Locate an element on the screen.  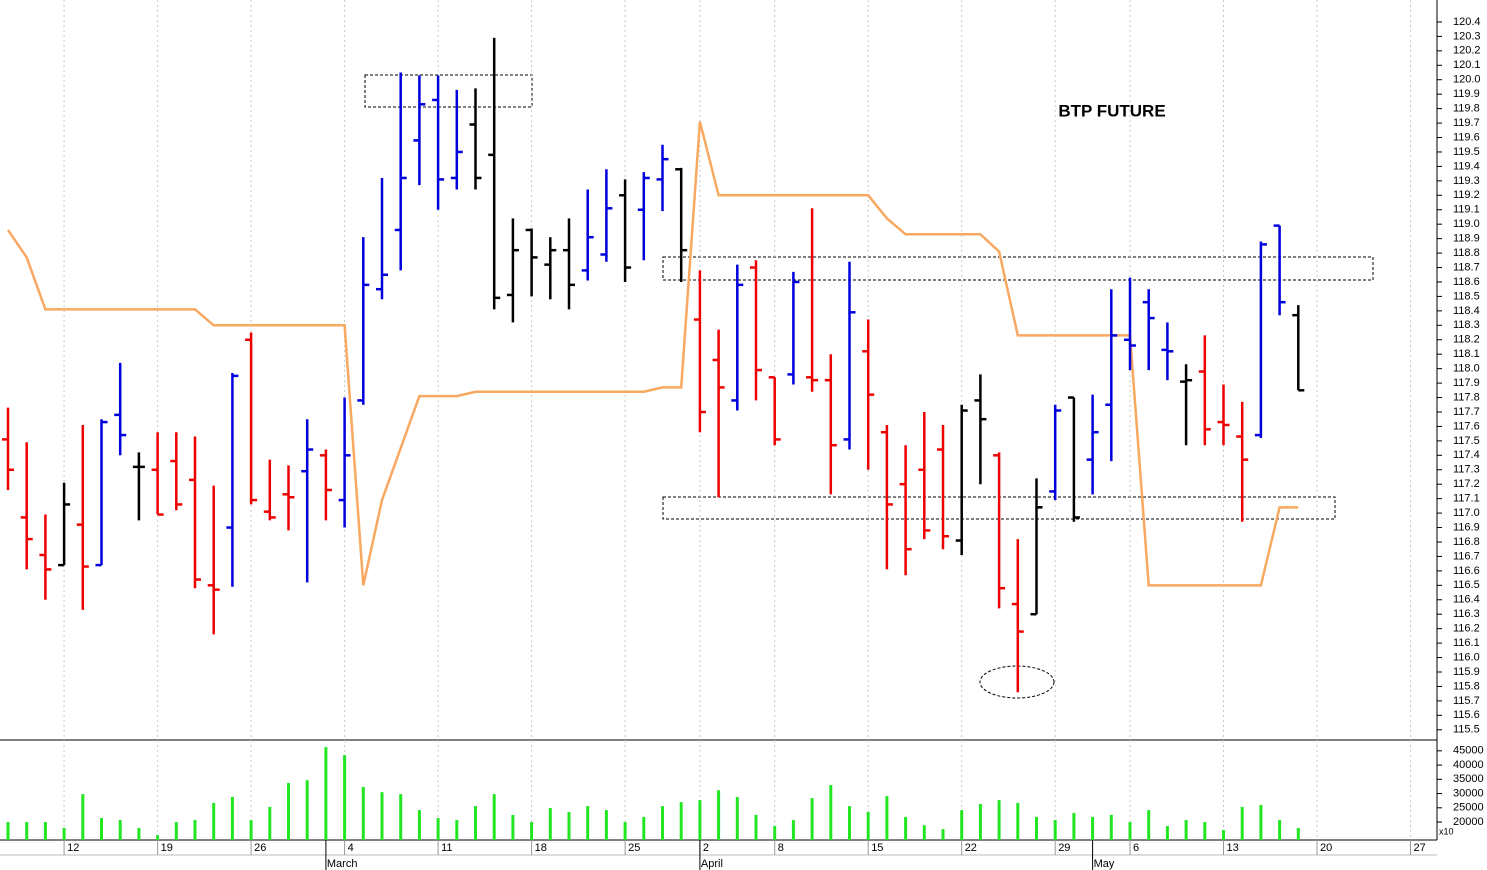
x-tick-label: 6 is located at coordinates (1136, 848).